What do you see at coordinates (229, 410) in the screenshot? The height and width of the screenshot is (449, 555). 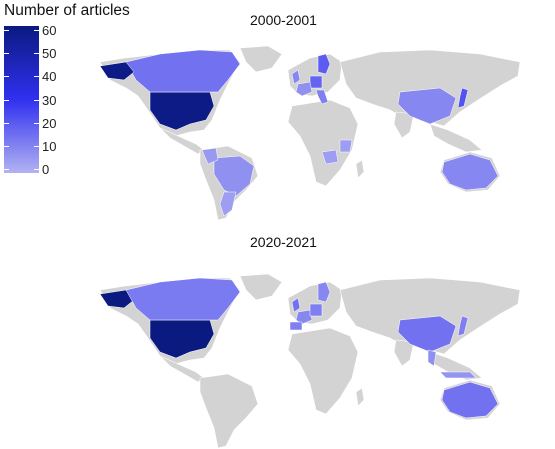 I see `south-america-landmass` at bounding box center [229, 410].